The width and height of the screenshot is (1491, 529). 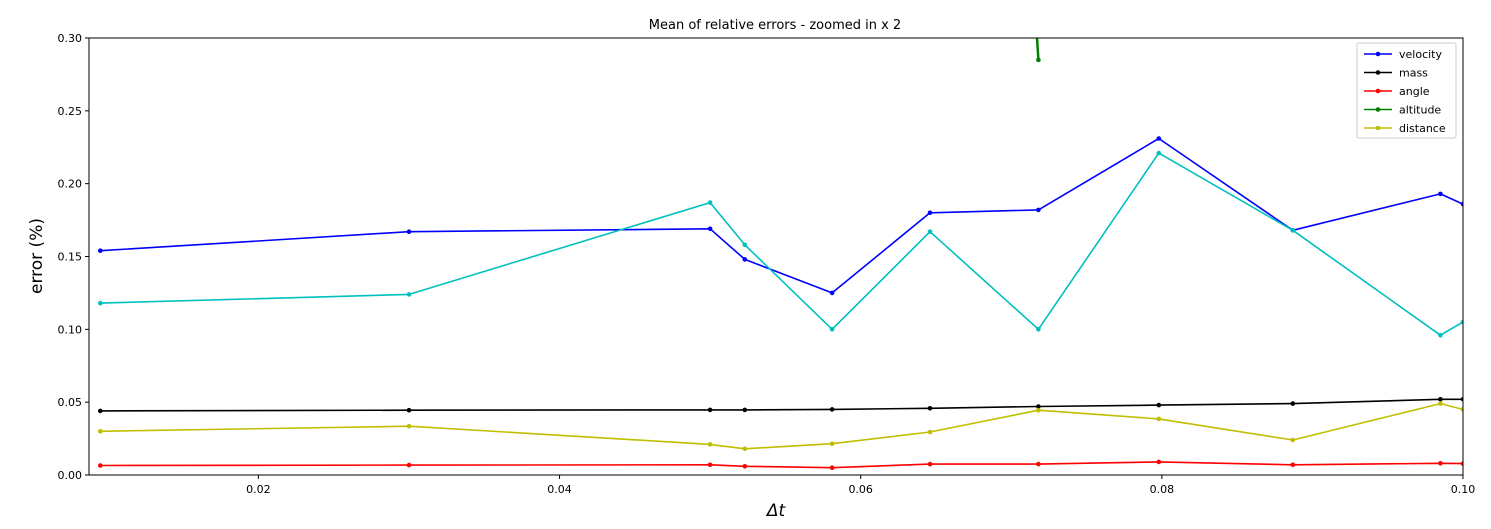 What do you see at coordinates (1413, 73) in the screenshot?
I see `legend-label-mass: mass` at bounding box center [1413, 73].